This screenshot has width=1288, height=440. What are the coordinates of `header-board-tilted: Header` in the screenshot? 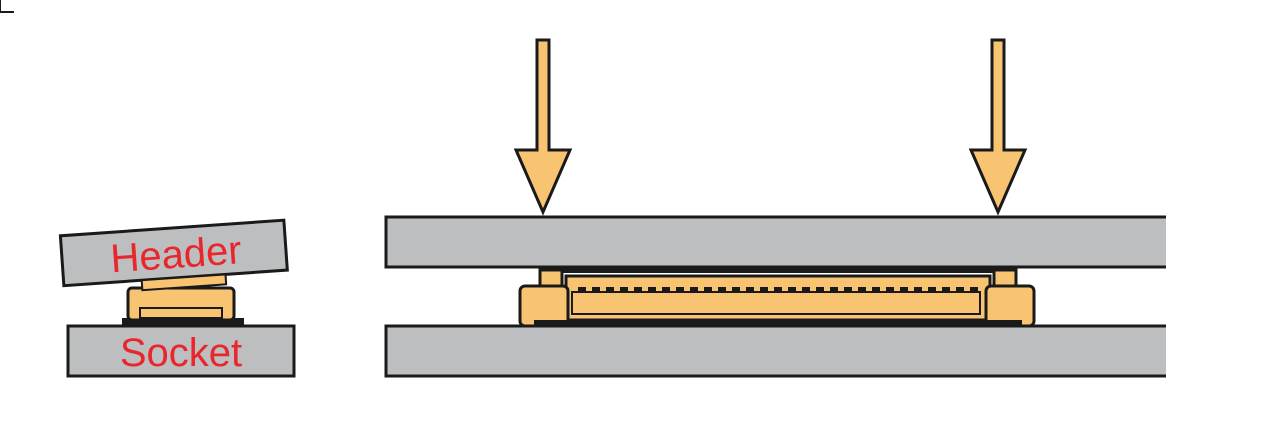 It's located at (173, 255).